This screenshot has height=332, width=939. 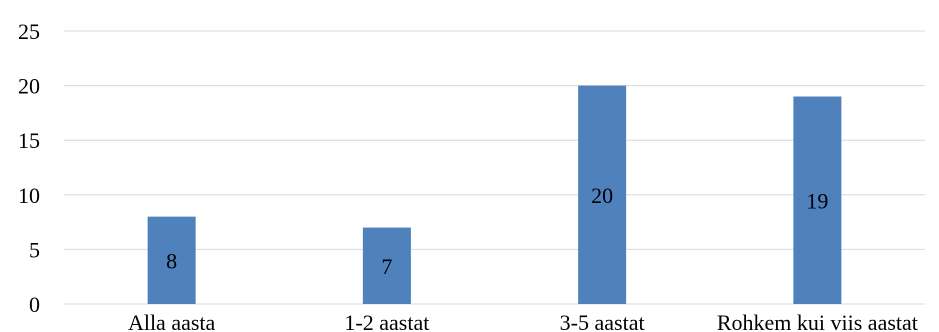 I want to click on data-label: 20, so click(x=602, y=195).